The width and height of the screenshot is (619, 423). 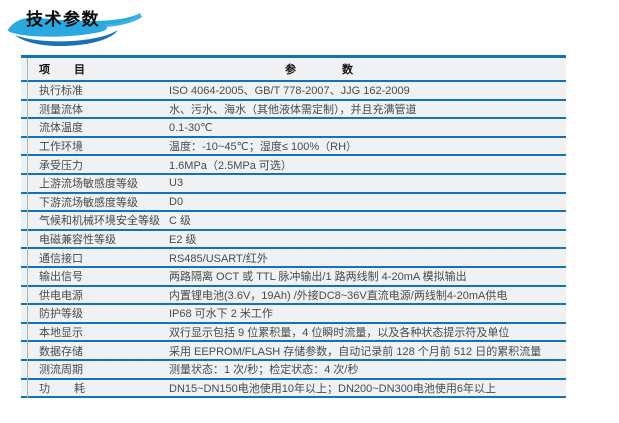 What do you see at coordinates (74, 388) in the screenshot?
I see `param-name-cell: 功耗` at bounding box center [74, 388].